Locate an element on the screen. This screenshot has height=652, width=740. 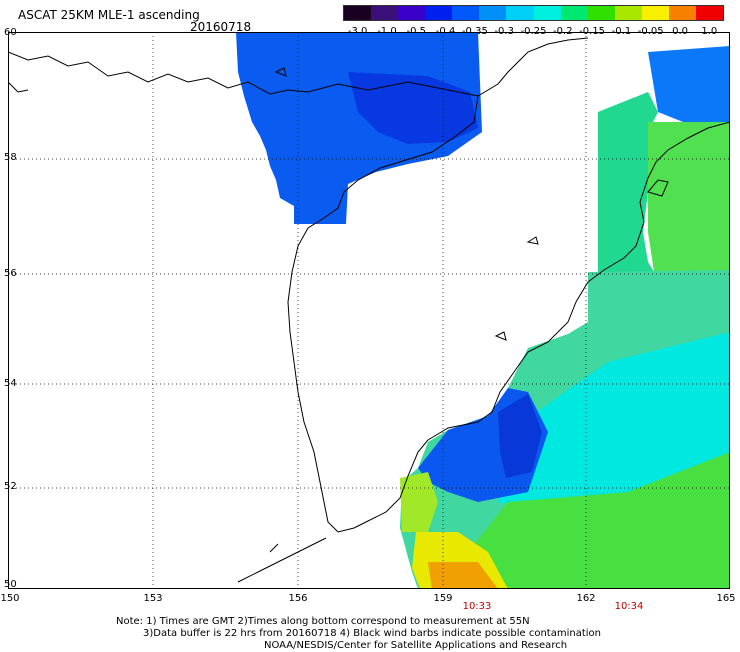
colorbar-label: -0.25 is located at coordinates (533, 31).